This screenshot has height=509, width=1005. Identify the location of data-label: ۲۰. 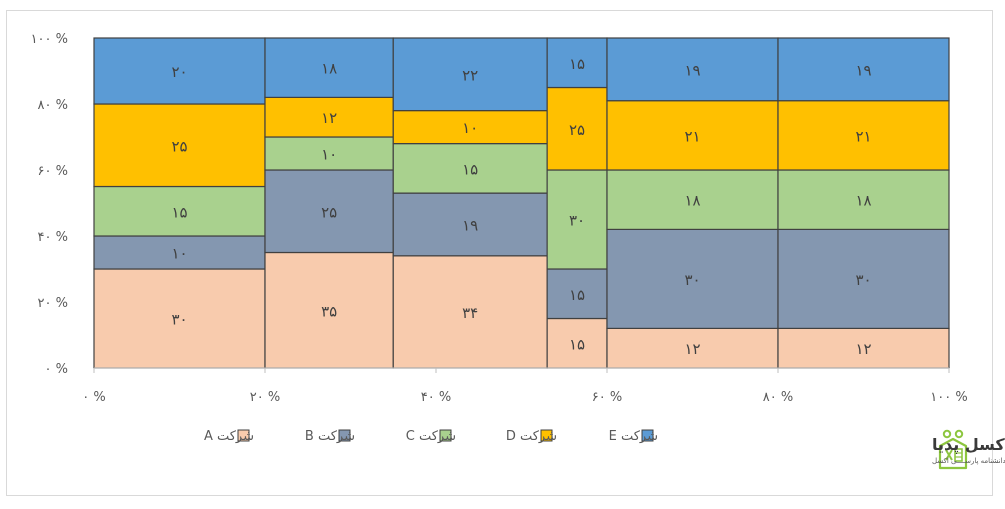
(179, 72).